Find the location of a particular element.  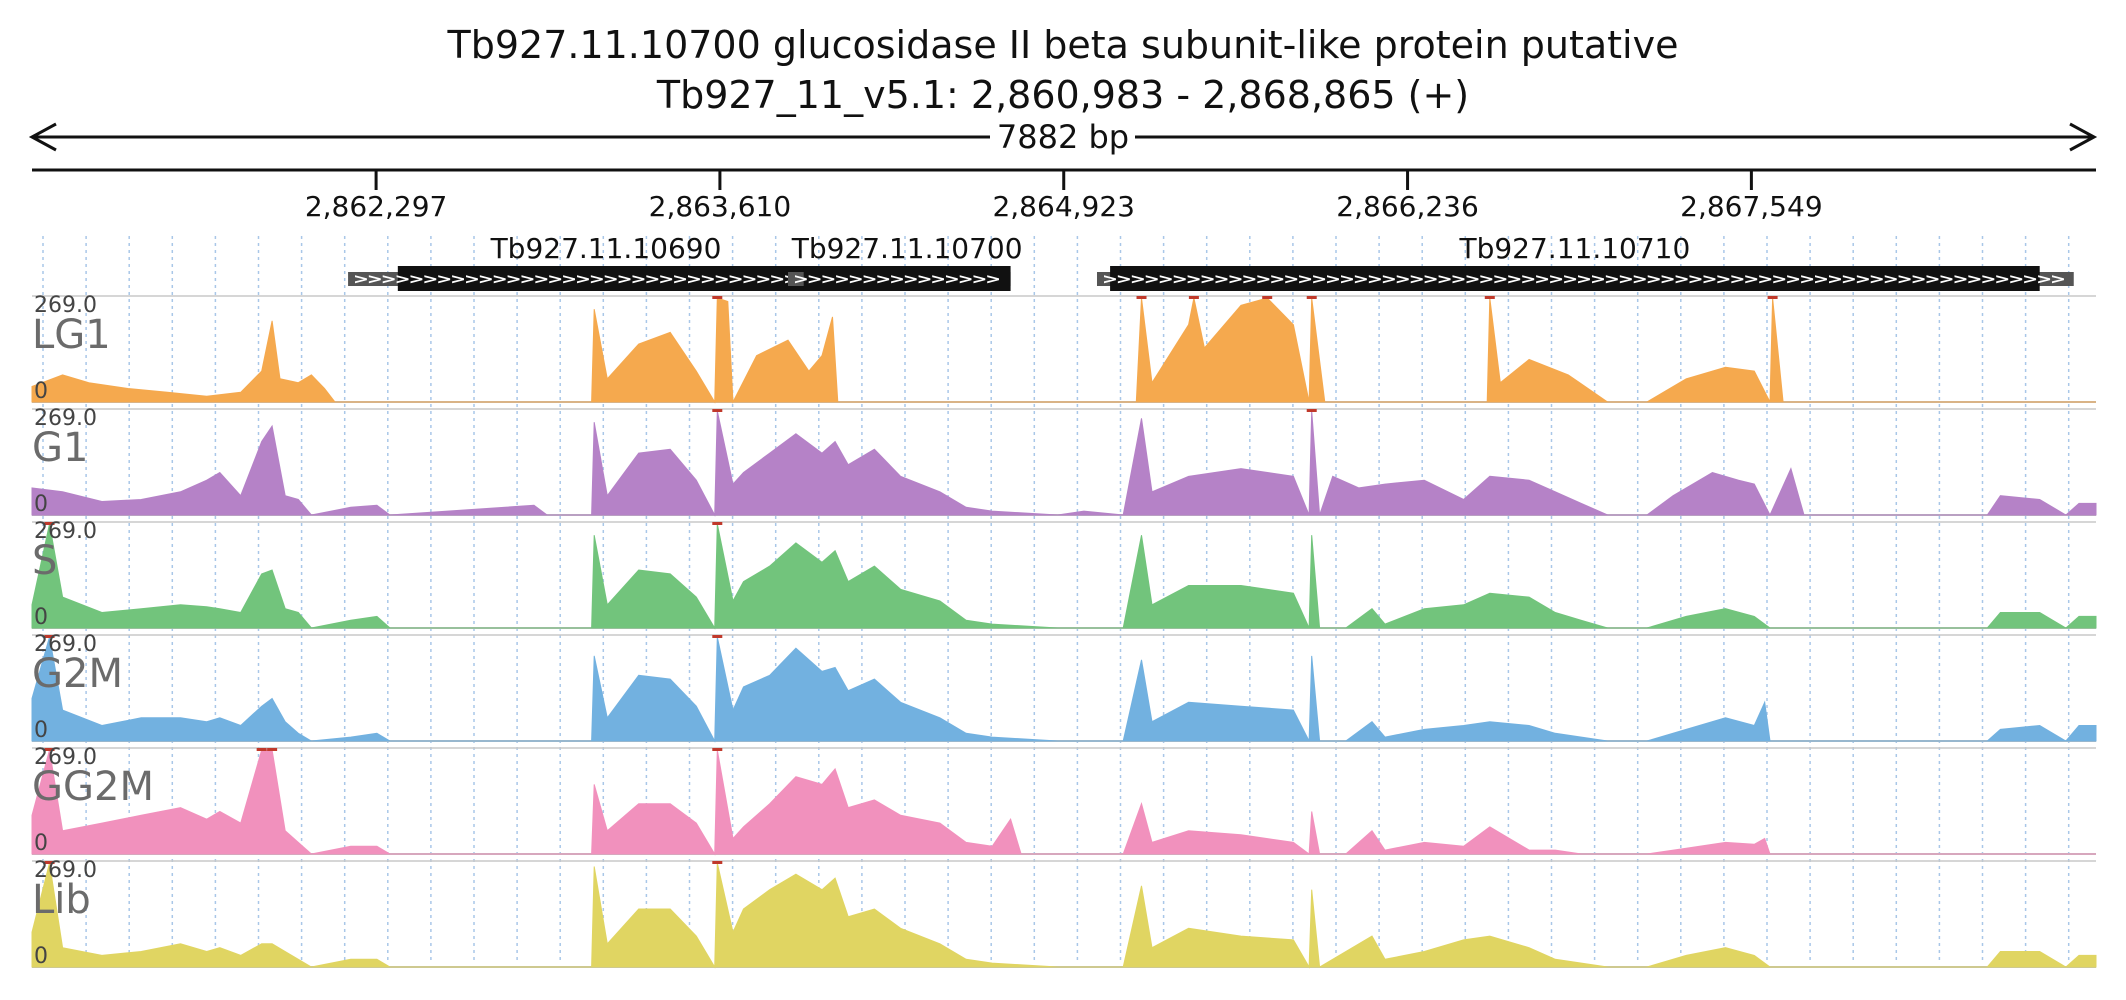

track-name: LG1 is located at coordinates (71, 335).